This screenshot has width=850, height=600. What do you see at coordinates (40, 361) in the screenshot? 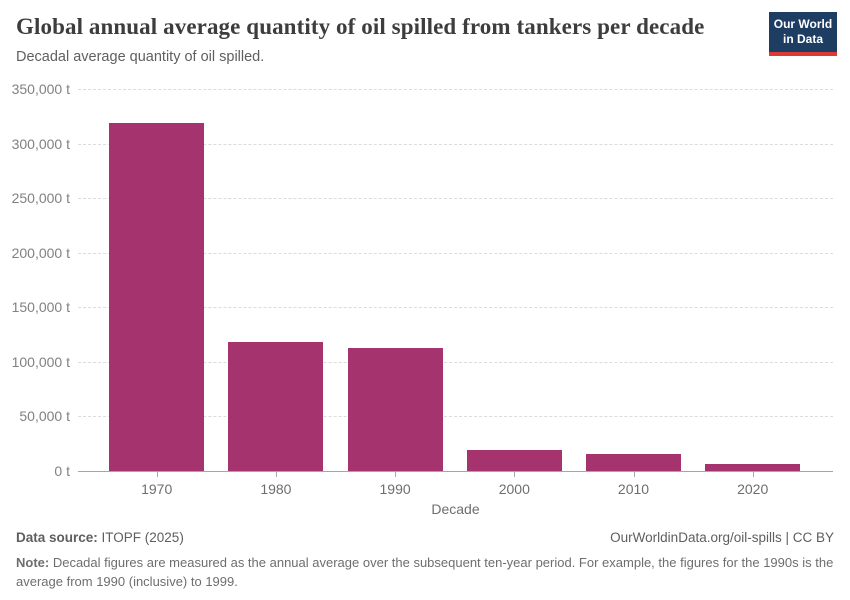
I see `y-axis-tick-label: 100,000 t` at bounding box center [40, 361].